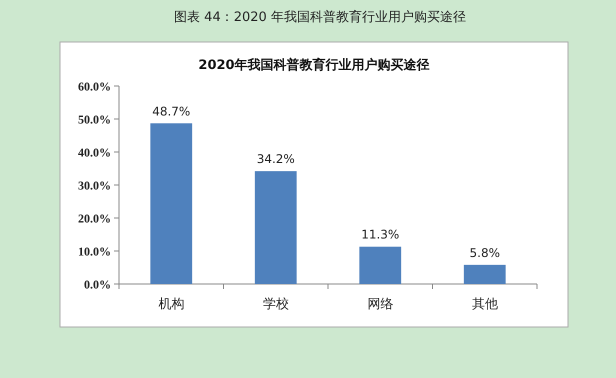 The image size is (616, 378). I want to click on data-label: 34.2%, so click(275, 159).